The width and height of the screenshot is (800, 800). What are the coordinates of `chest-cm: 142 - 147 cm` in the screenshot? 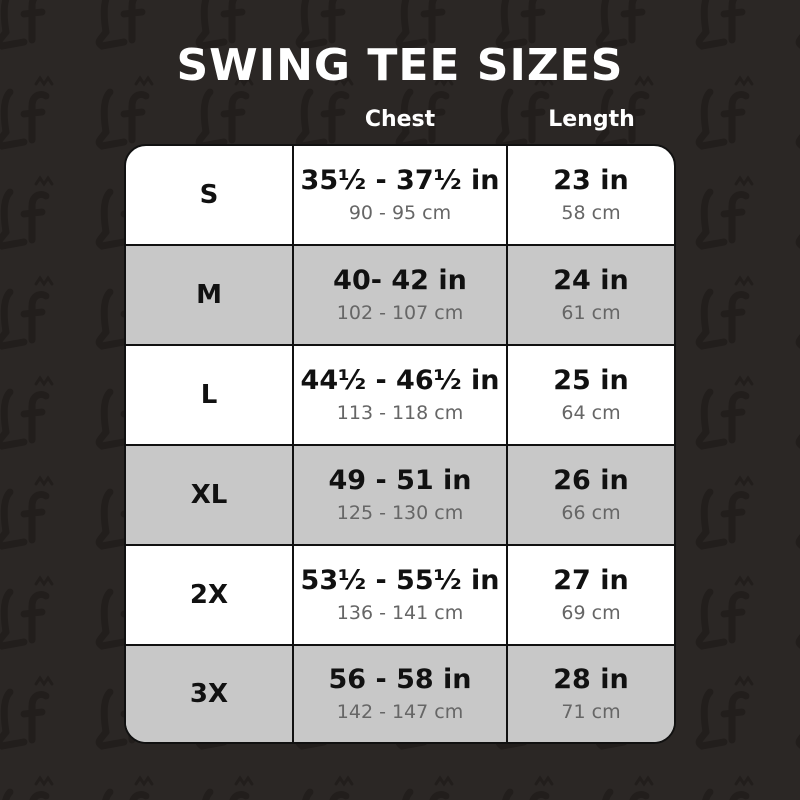 It's located at (400, 712).